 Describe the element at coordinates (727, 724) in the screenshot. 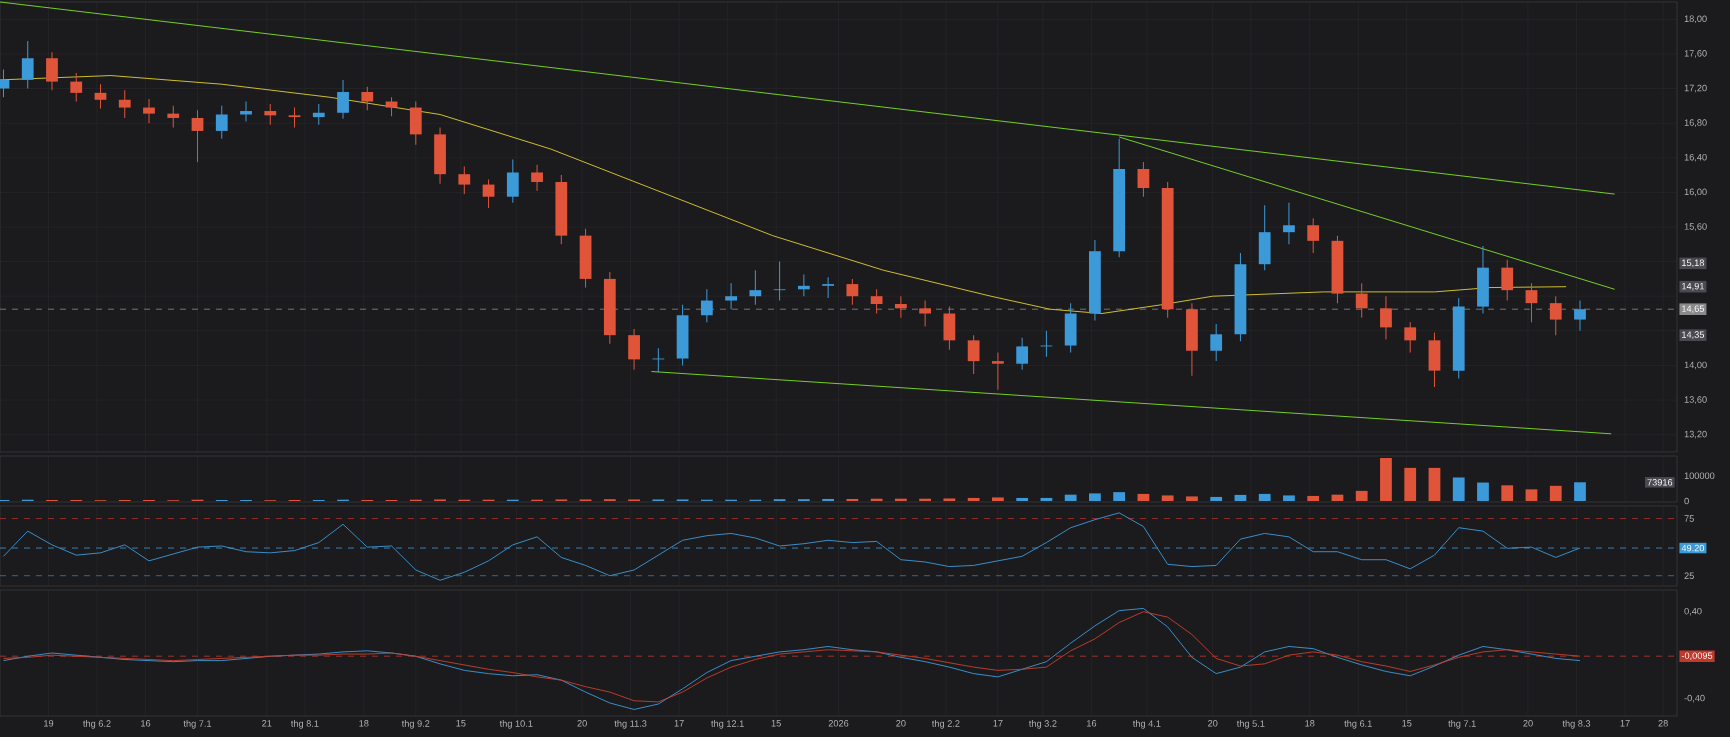

I see `x-tick-label: thg 12.1` at that location.